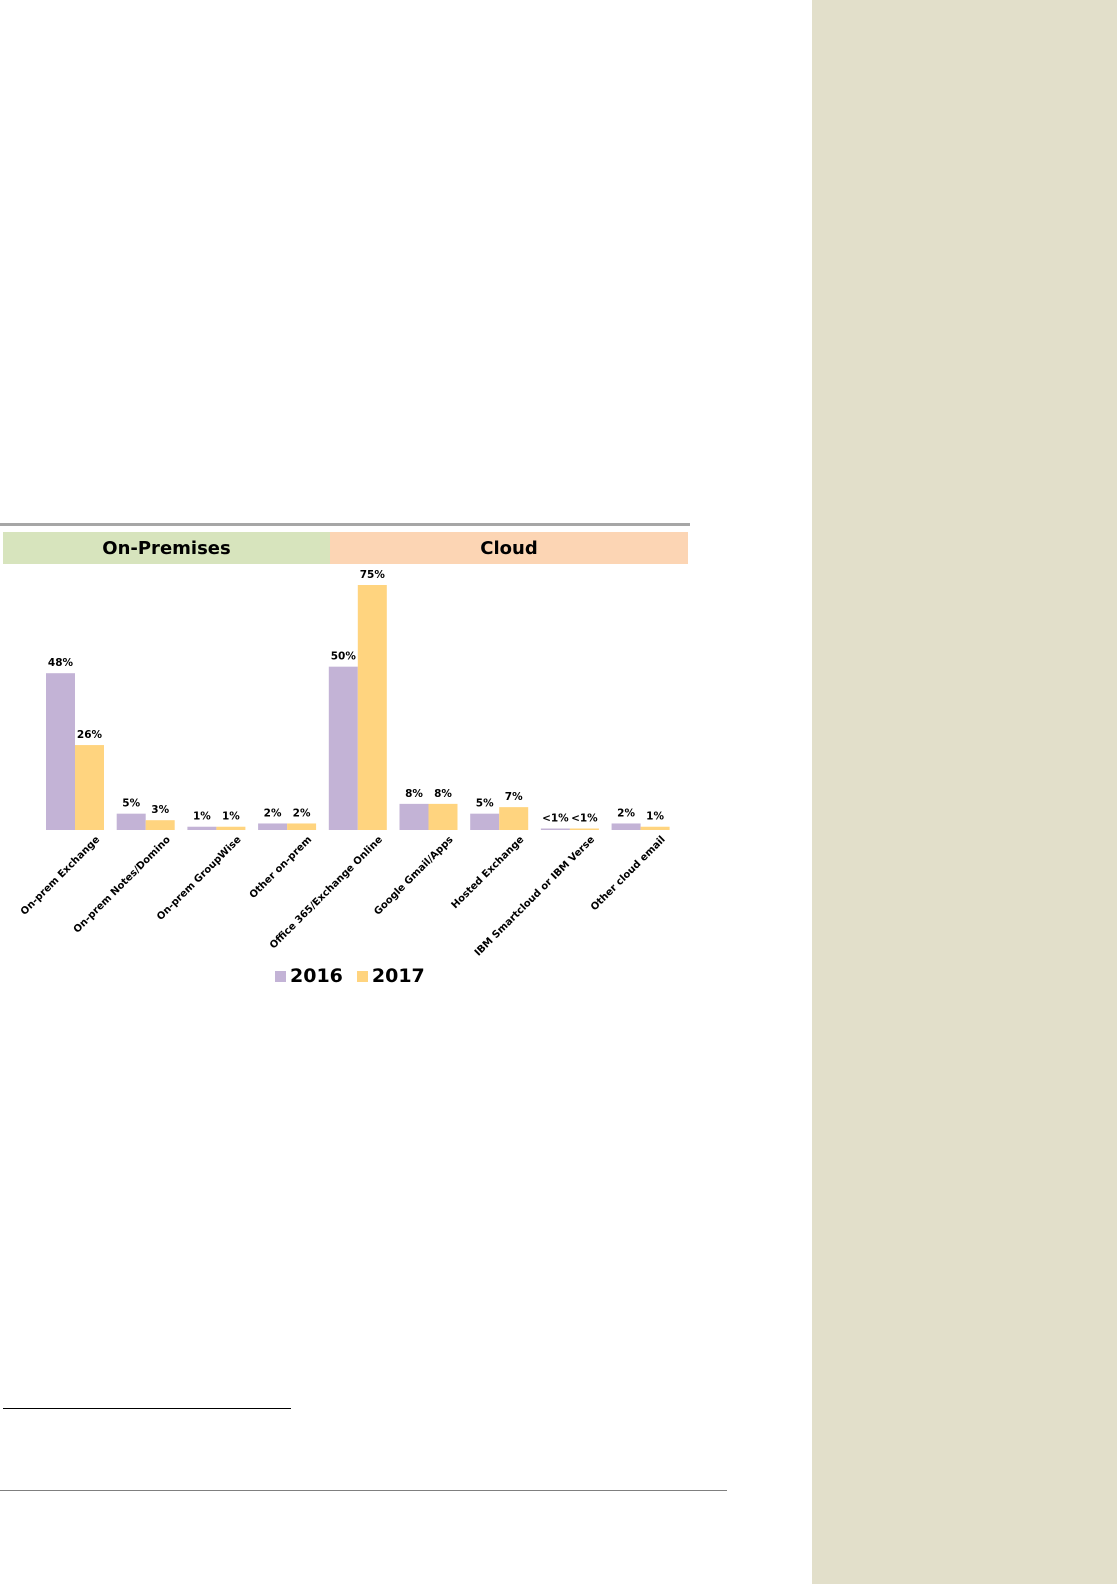  Describe the element at coordinates (655, 828) in the screenshot. I see `bar-2017-other-cloud-email` at that location.